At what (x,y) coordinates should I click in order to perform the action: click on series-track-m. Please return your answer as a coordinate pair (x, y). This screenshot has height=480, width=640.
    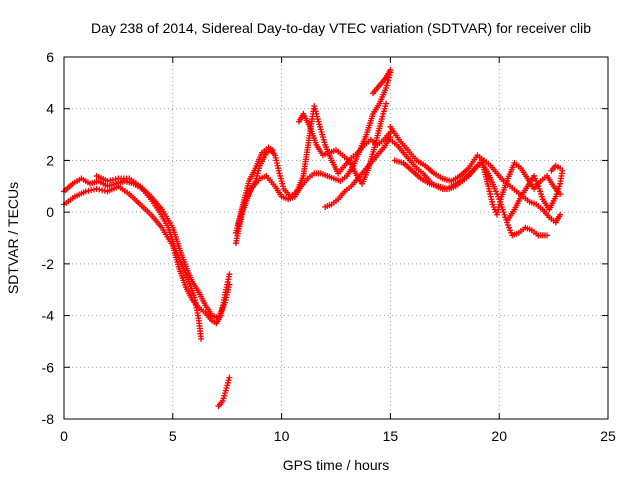
    Looking at the image, I should click on (477, 187).